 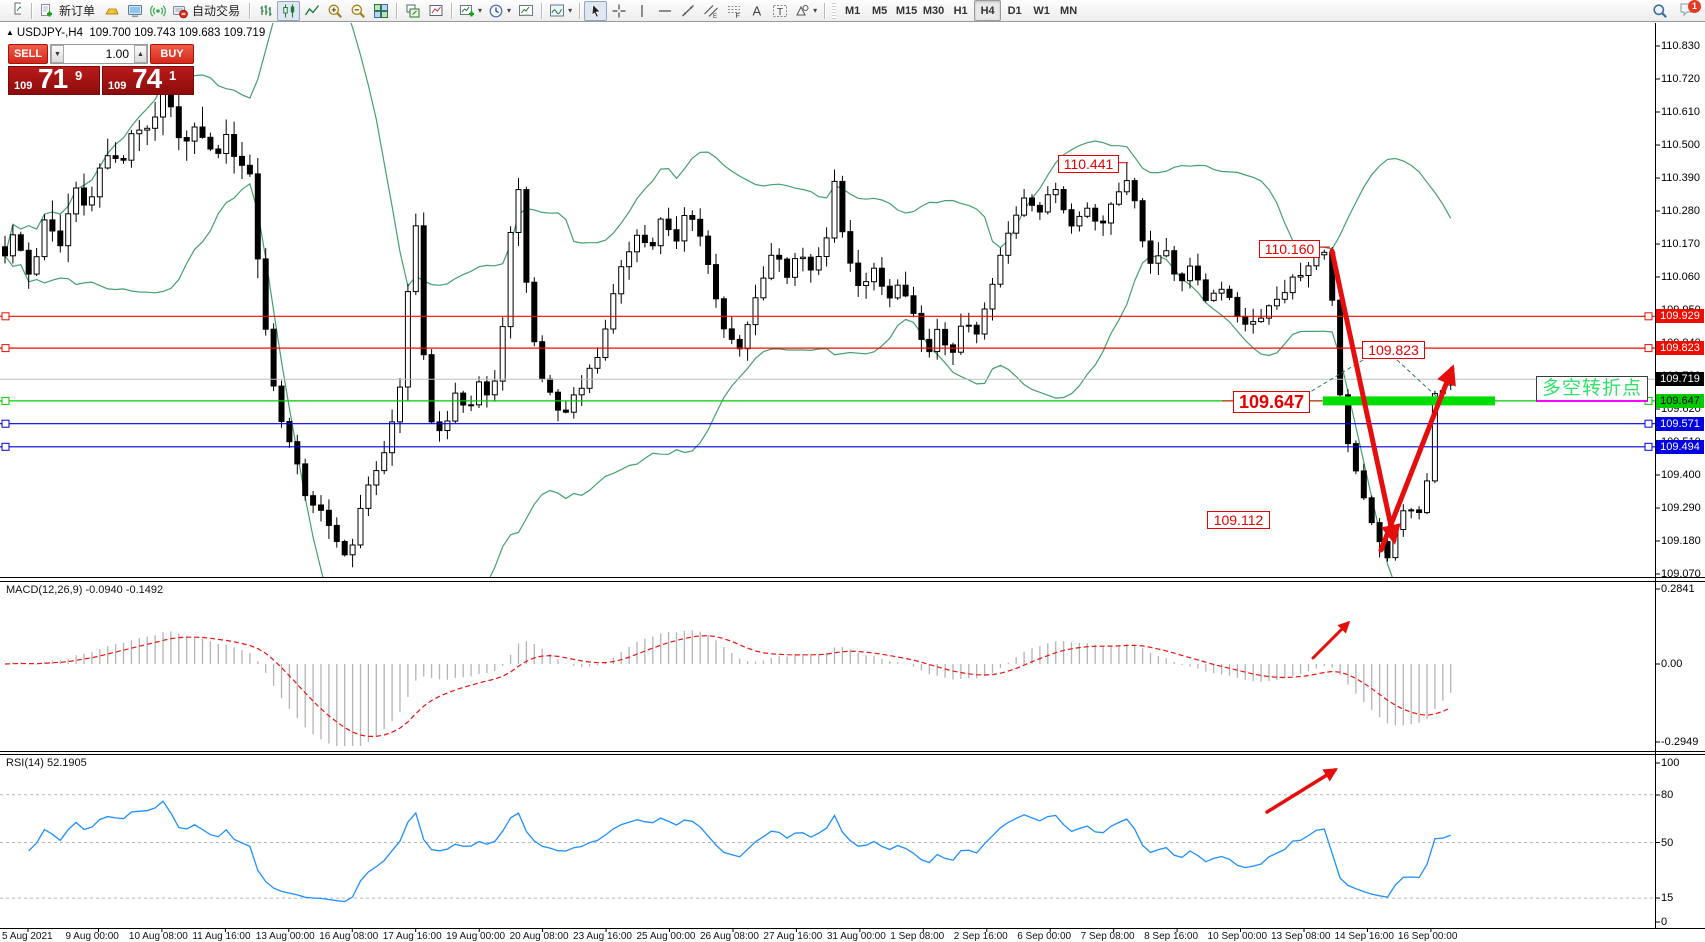 What do you see at coordinates (1688, 10) in the screenshot?
I see `chat-icon: 1` at bounding box center [1688, 10].